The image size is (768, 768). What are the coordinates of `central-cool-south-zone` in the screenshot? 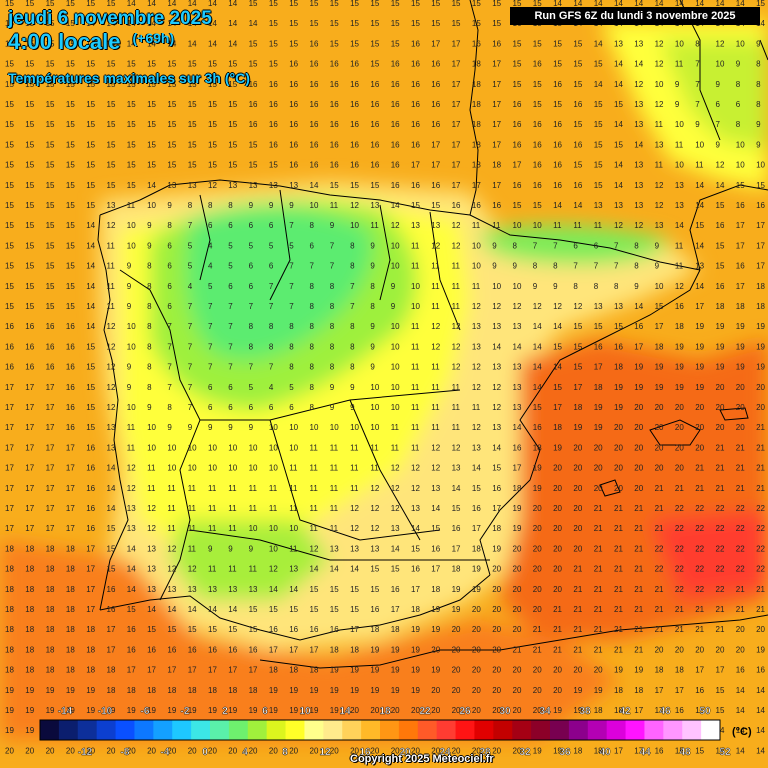 It's located at (250, 560).